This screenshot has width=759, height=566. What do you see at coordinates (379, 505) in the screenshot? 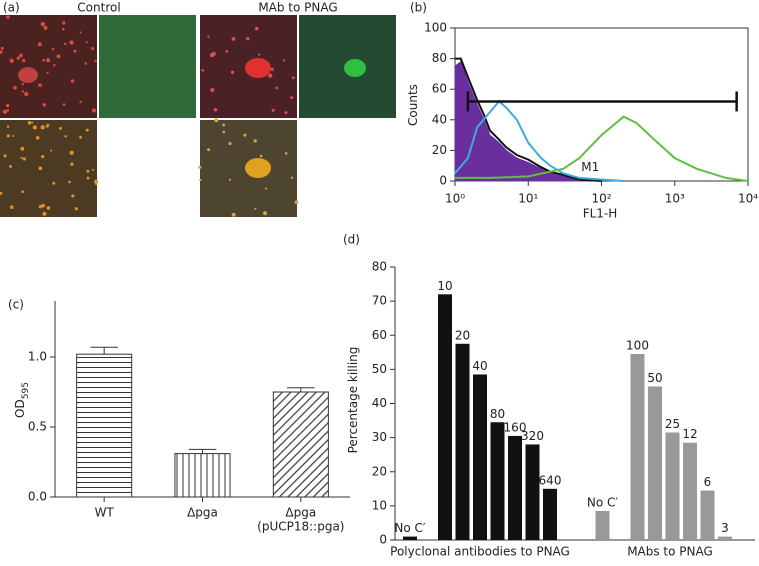
I see `y-tick-label: 10` at bounding box center [379, 505].